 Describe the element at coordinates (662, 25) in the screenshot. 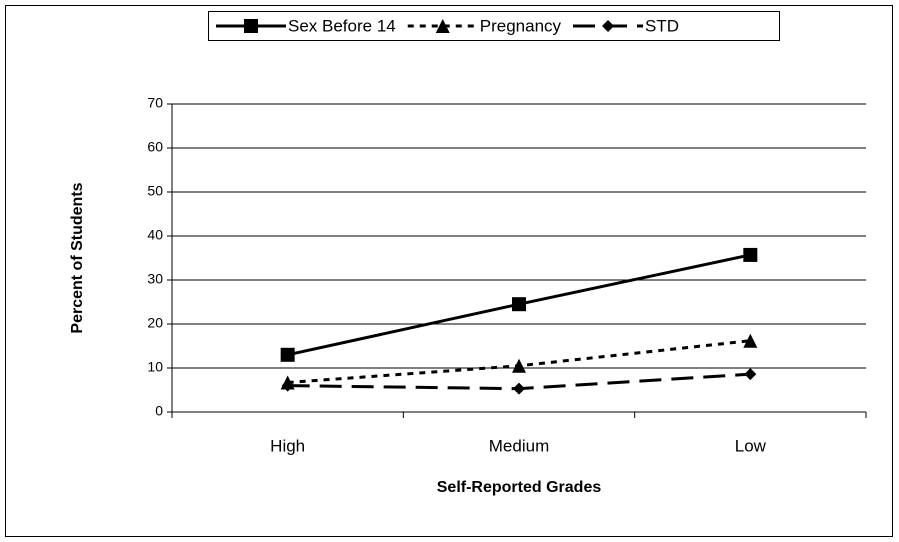

I see `legend-label: STD` at that location.